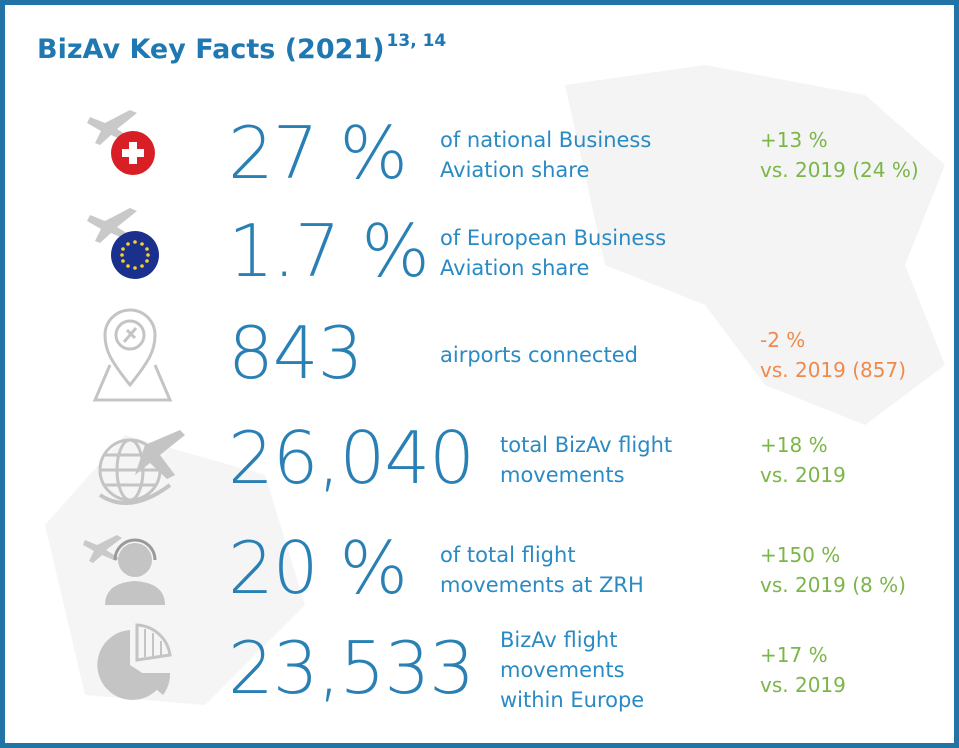 The height and width of the screenshot is (748, 959). I want to click on fact-description: of total flight, so click(508, 555).